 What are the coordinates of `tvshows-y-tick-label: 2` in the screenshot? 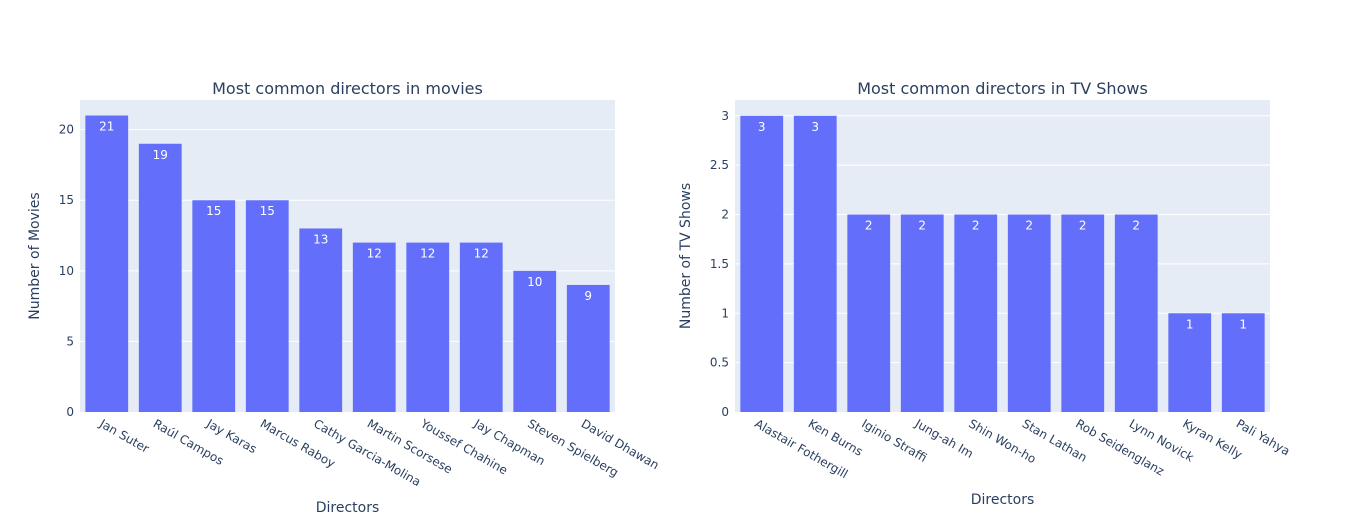 It's located at (725, 215).